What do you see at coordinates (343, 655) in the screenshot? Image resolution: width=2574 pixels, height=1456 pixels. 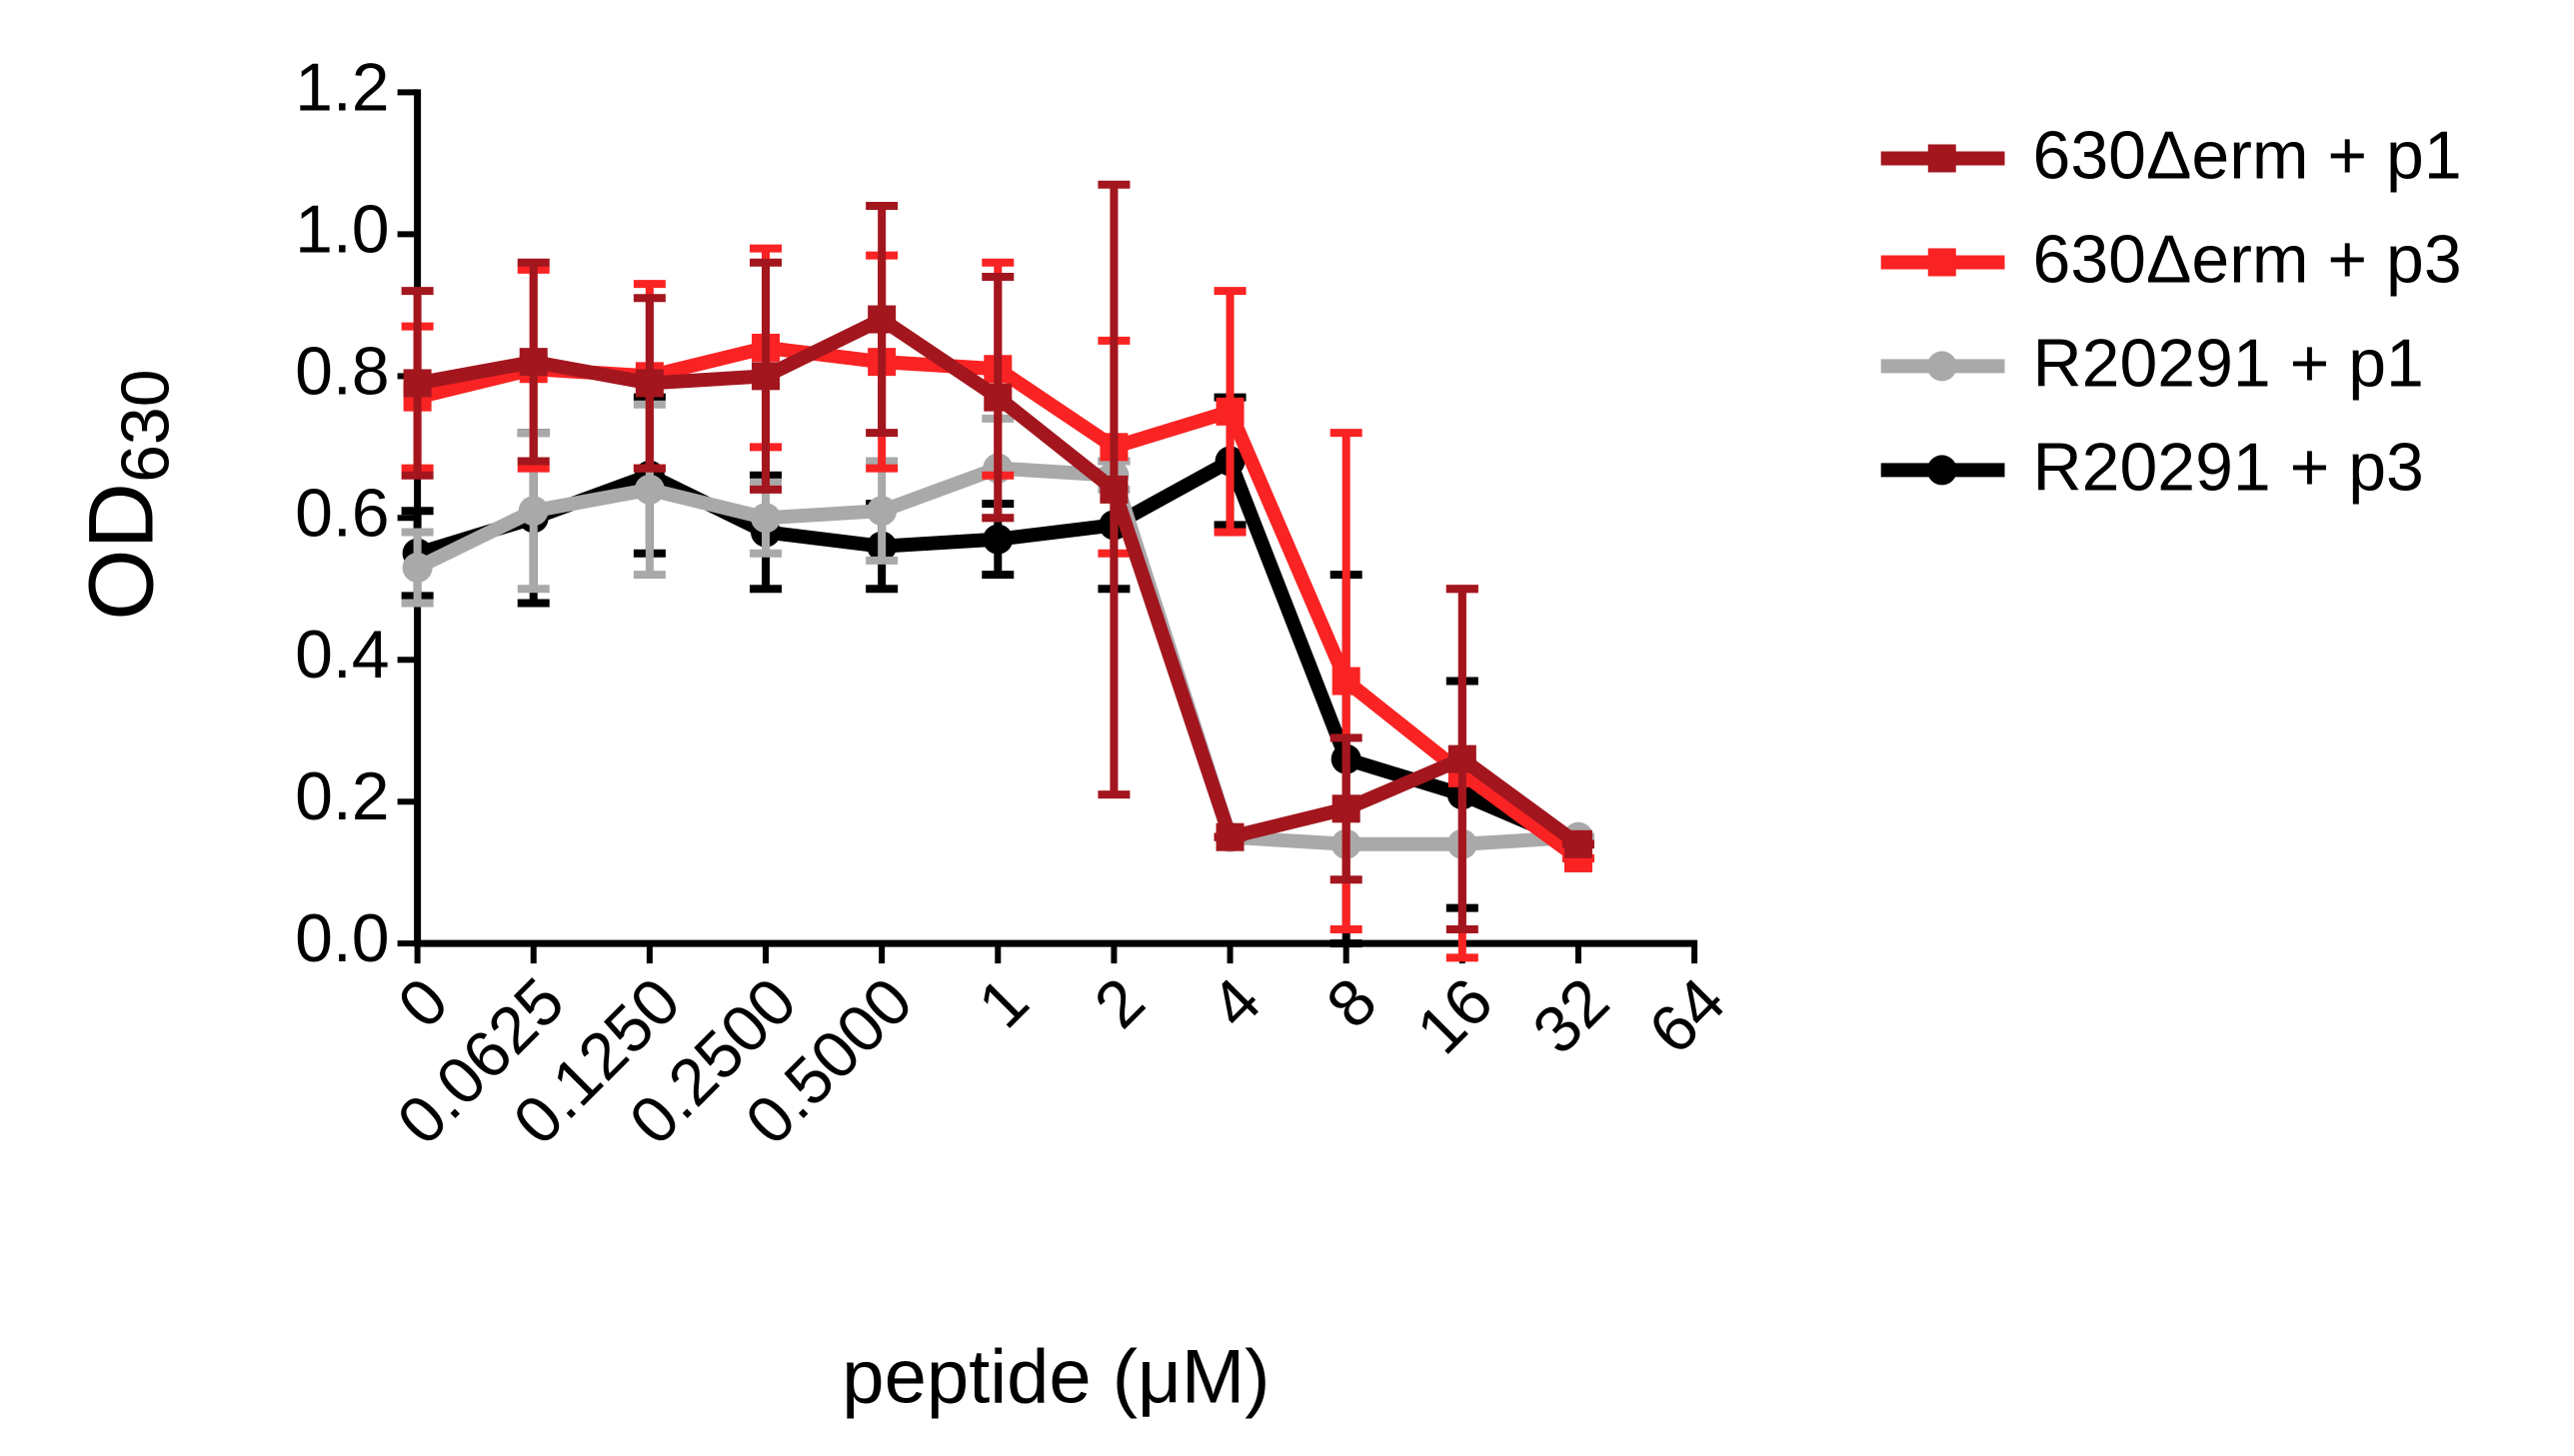 I see `y-tick-label: 0.4` at bounding box center [343, 655].